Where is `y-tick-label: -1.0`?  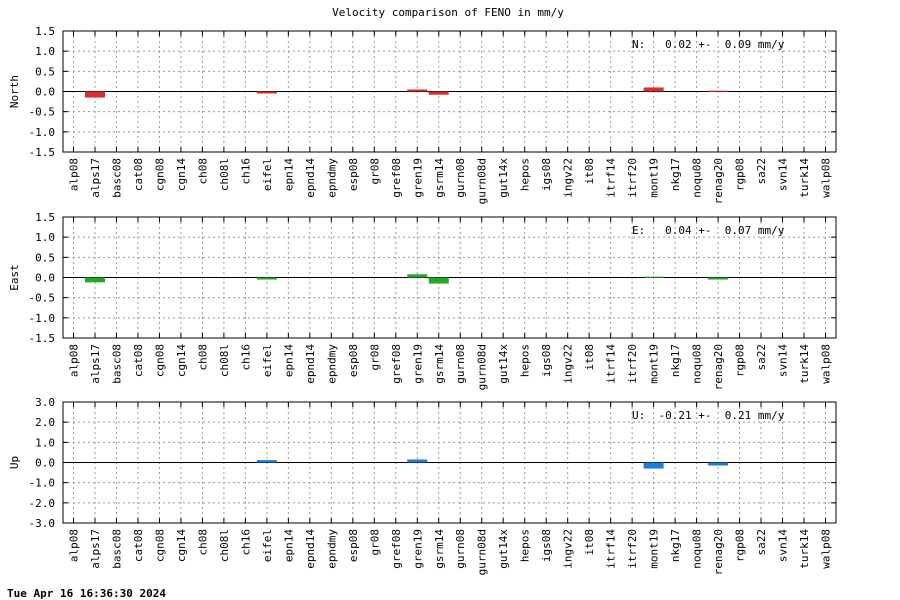 y-tick-label: -1.0 is located at coordinates (42, 132).